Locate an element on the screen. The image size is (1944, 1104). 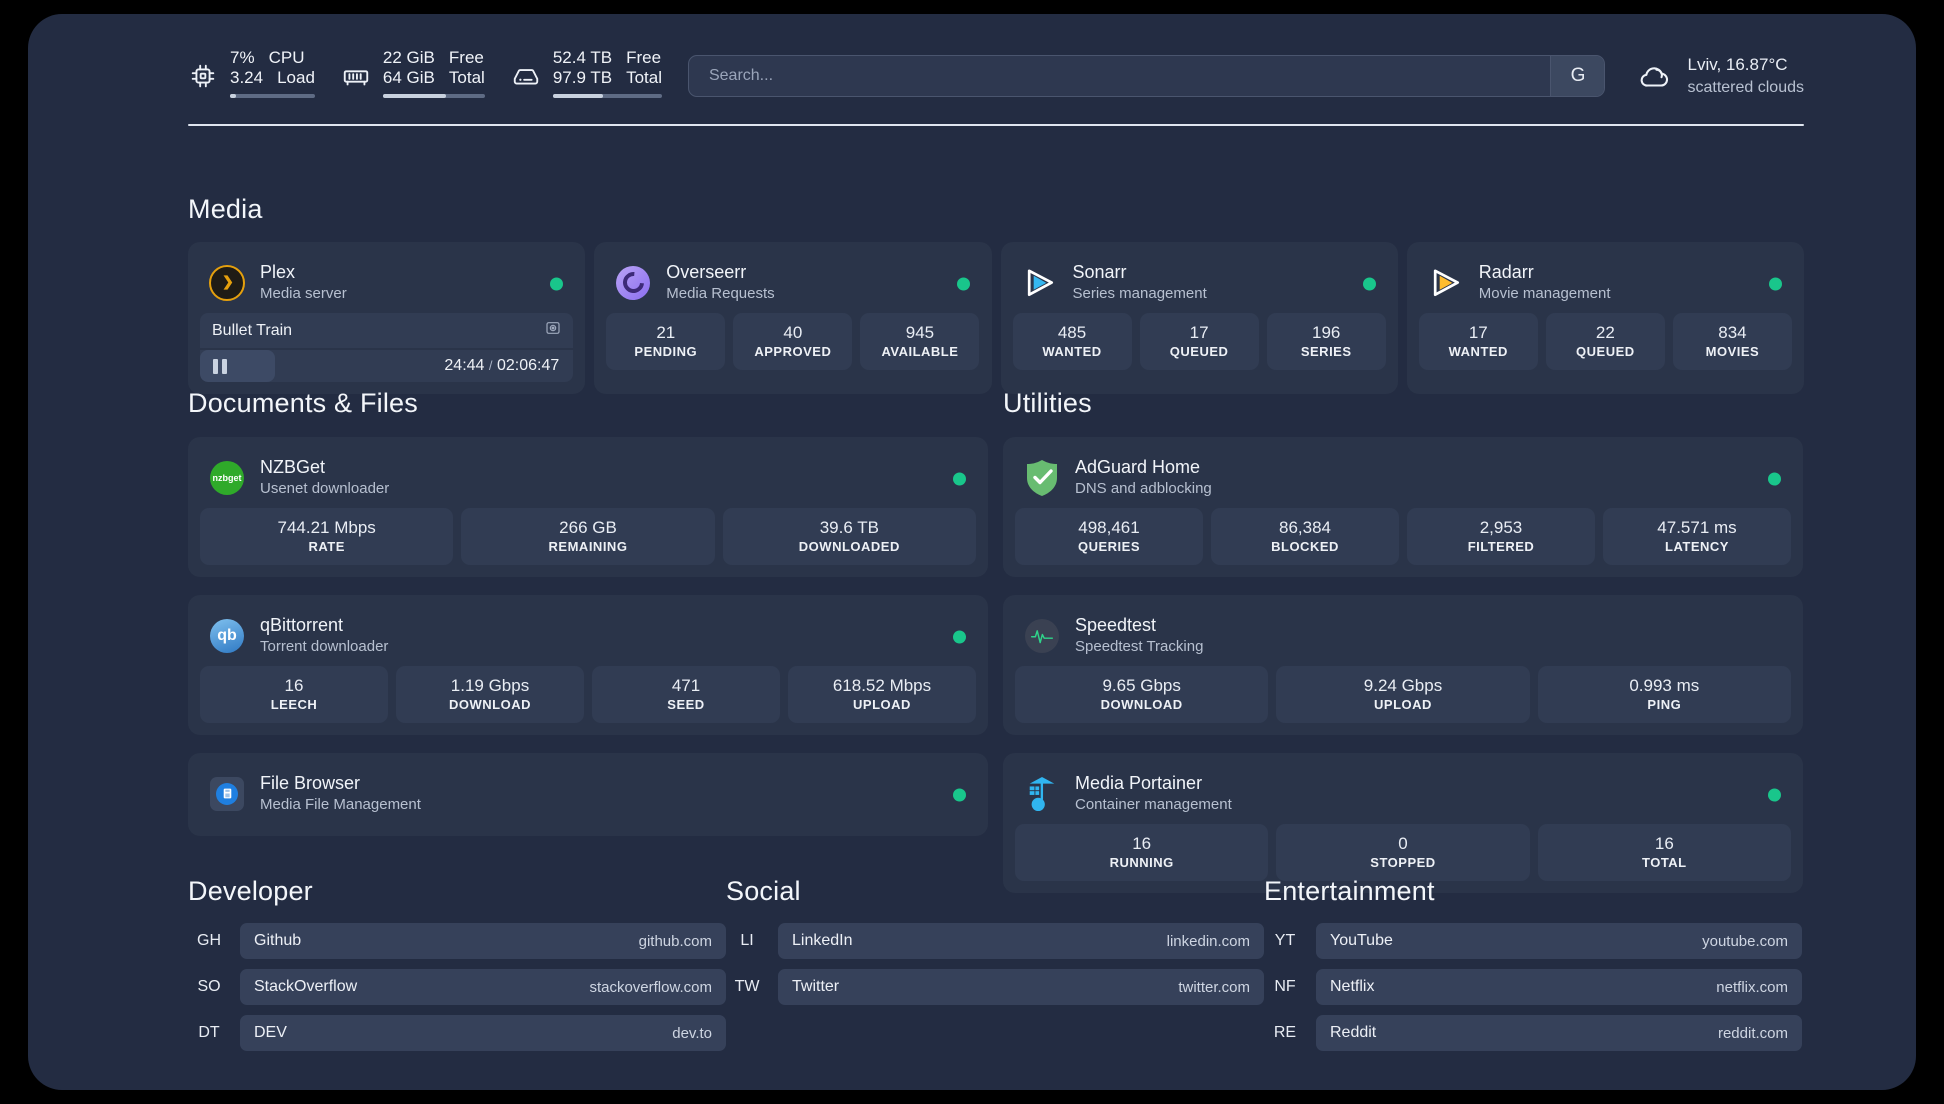
bookmark-item: GH Github github.com is located at coordinates (457, 941).